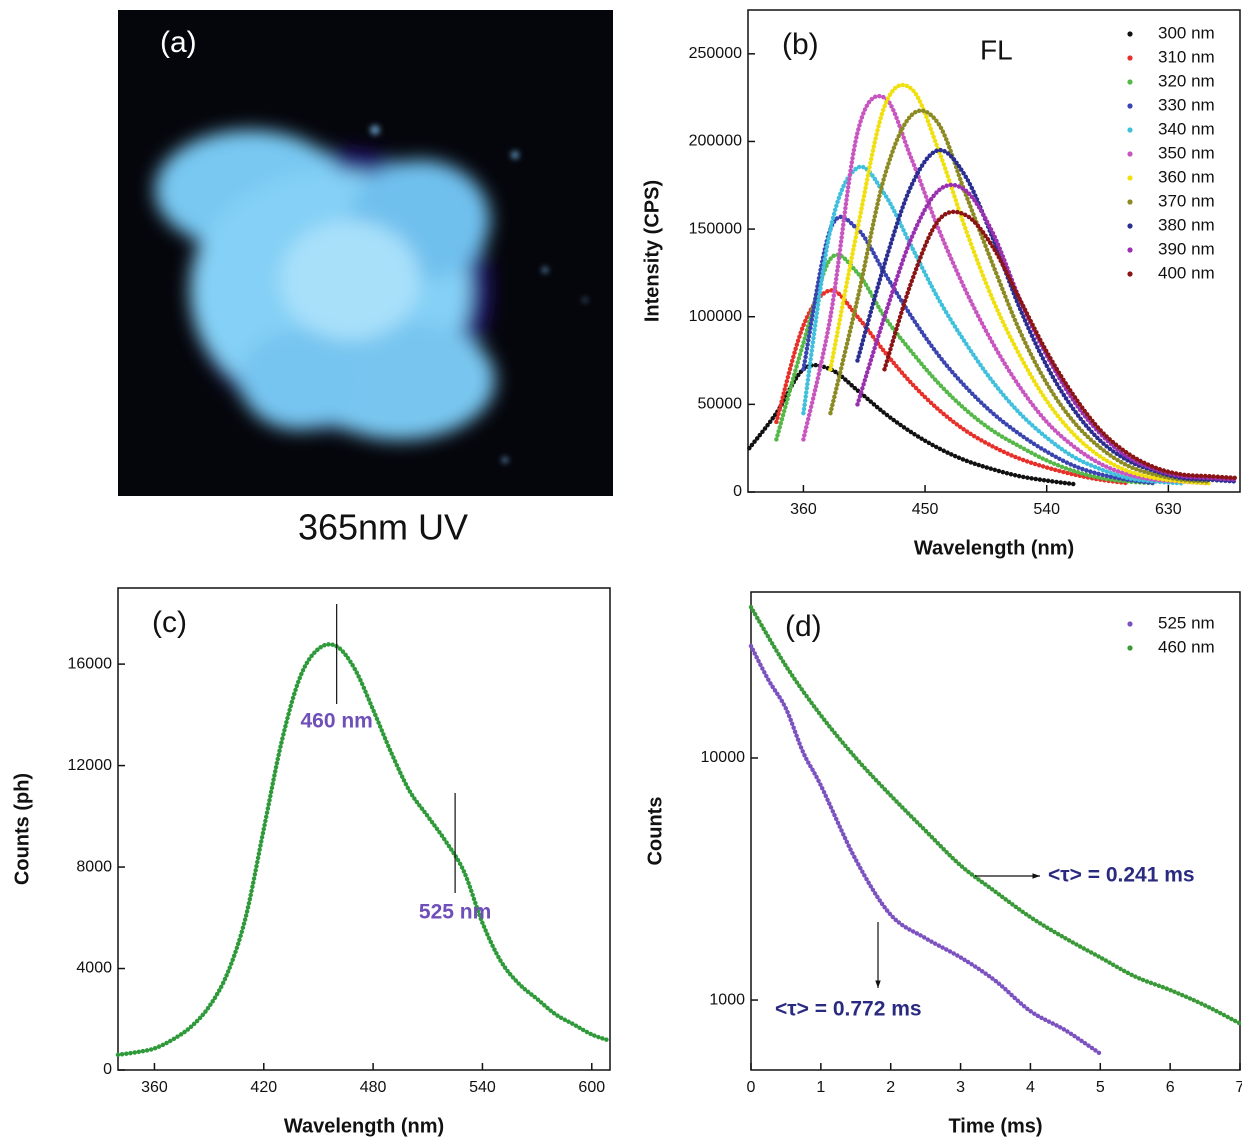  I want to click on y-tick-label: 200000, so click(715, 141).